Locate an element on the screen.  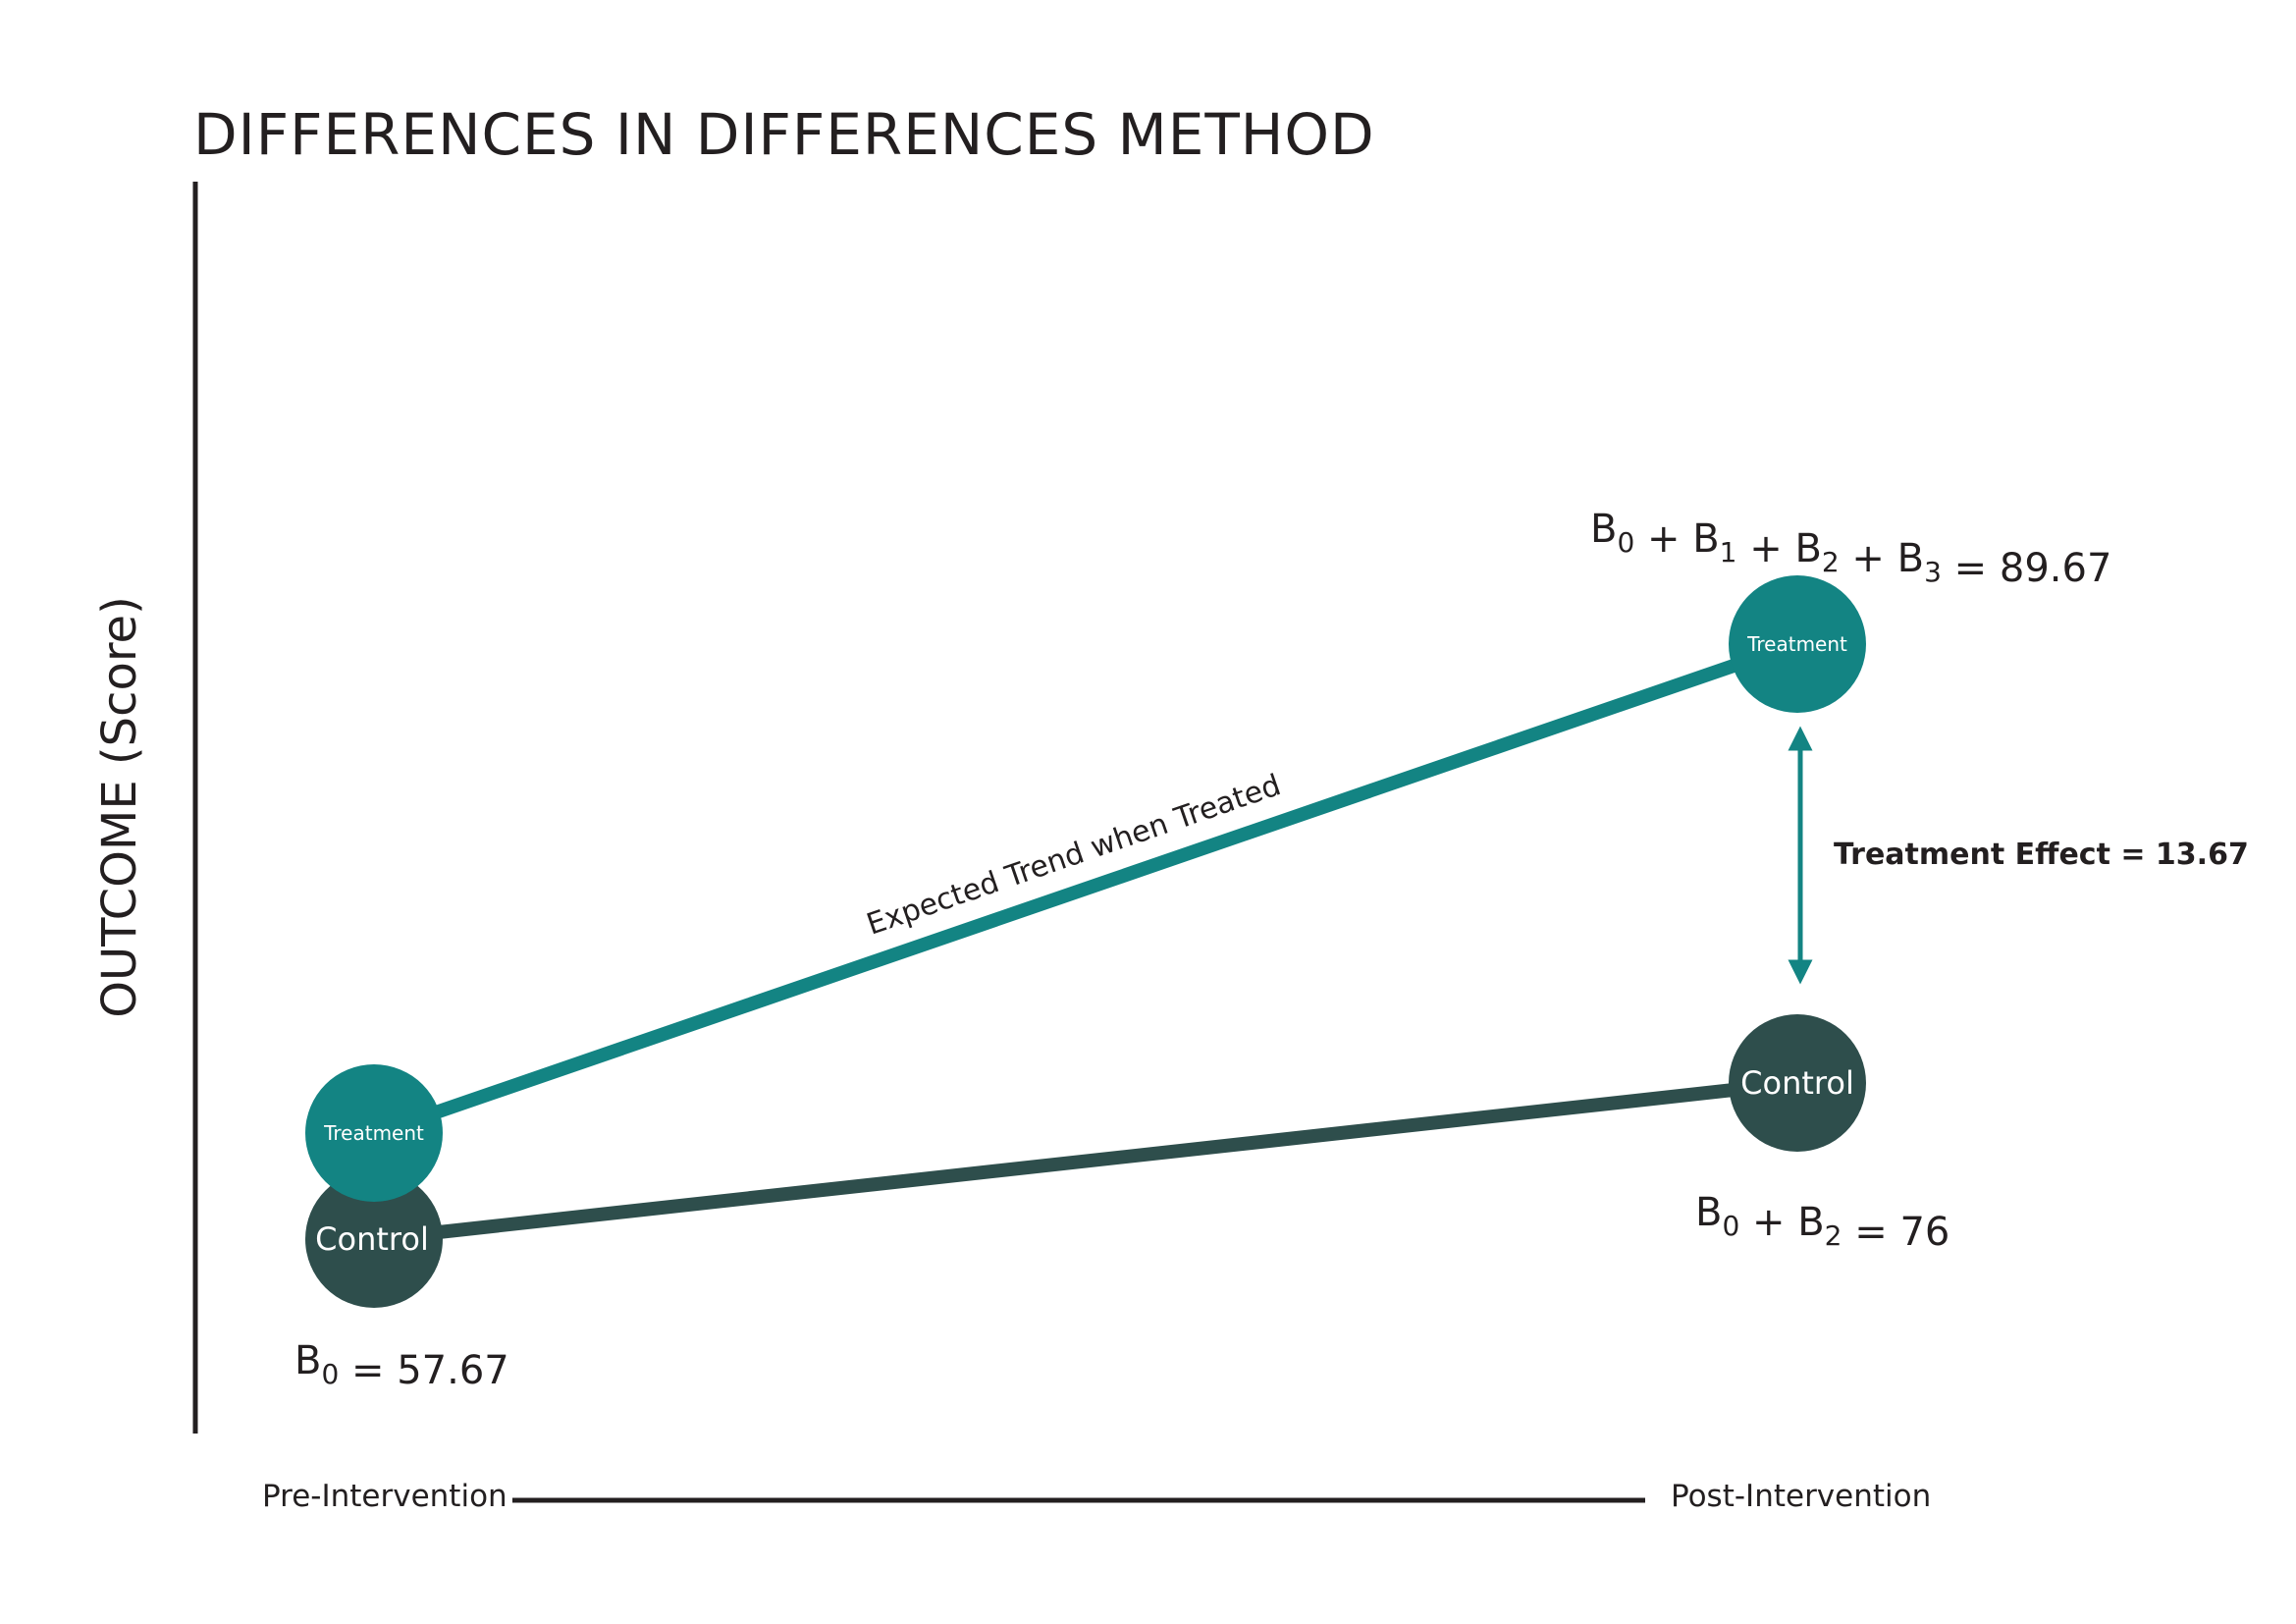
formula-term: = 76 is located at coordinates (1896, 1232).